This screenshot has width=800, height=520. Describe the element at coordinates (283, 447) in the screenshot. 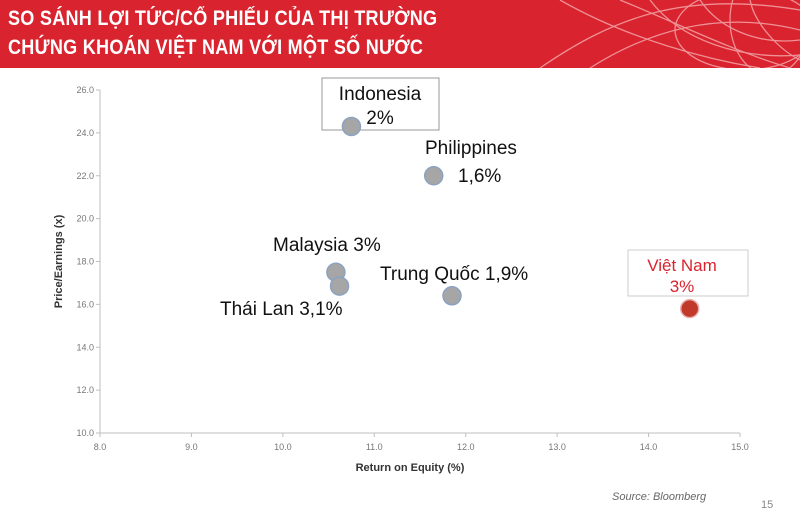

I see `x-tick-label: 10.0` at that location.